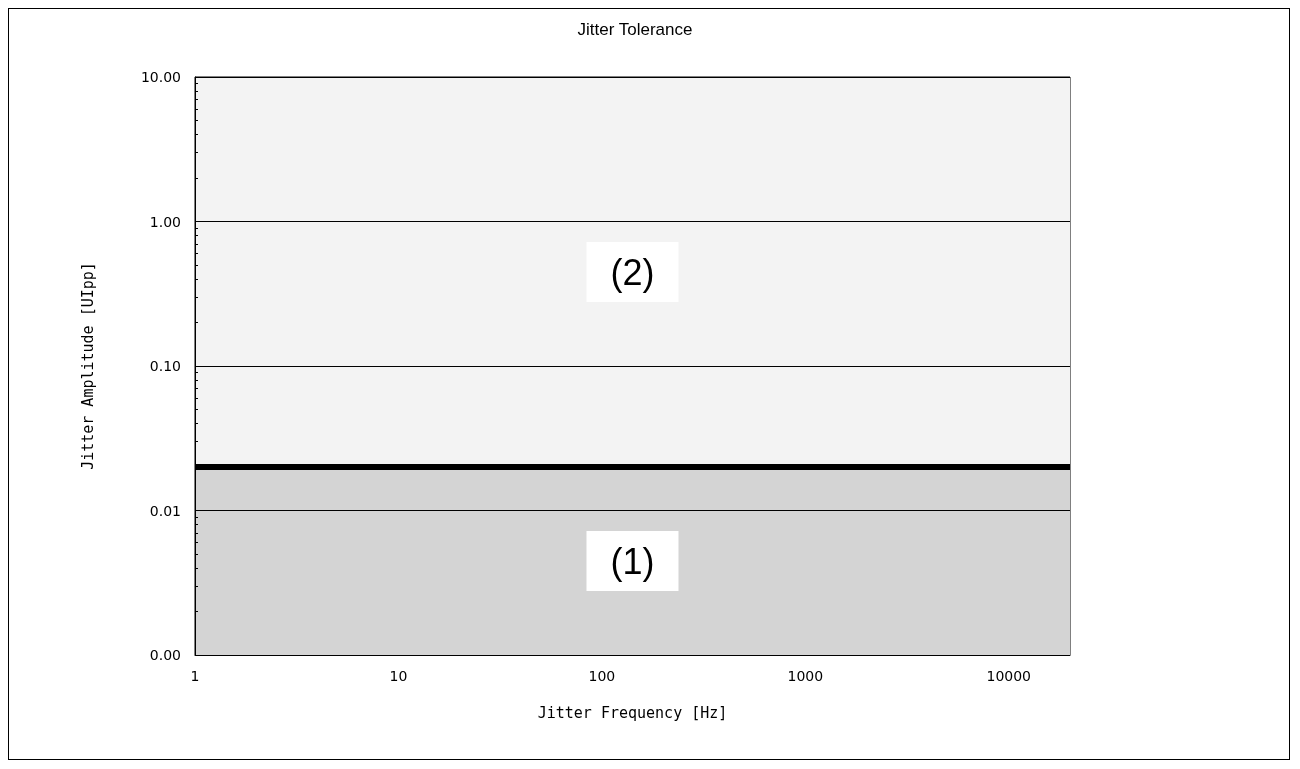 Image resolution: width=1300 pixels, height=769 pixels. What do you see at coordinates (165, 366) in the screenshot?
I see `y-tick-label: 0.10` at bounding box center [165, 366].